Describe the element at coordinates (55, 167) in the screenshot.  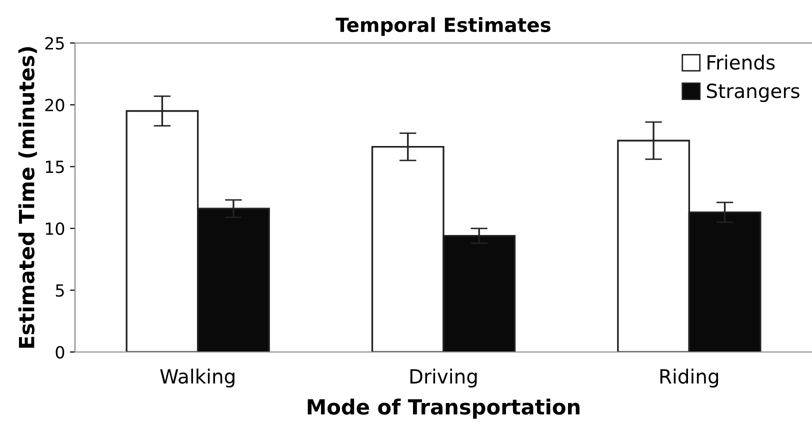
I see `y-tick-label: 15` at that location.